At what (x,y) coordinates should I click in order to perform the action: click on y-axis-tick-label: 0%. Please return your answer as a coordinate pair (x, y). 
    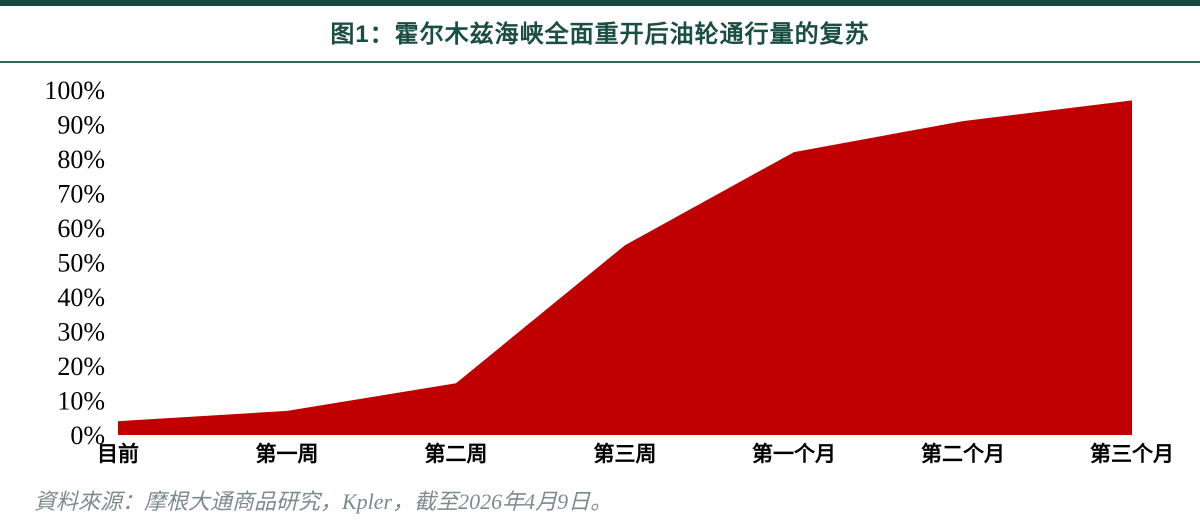
    Looking at the image, I should click on (87, 435).